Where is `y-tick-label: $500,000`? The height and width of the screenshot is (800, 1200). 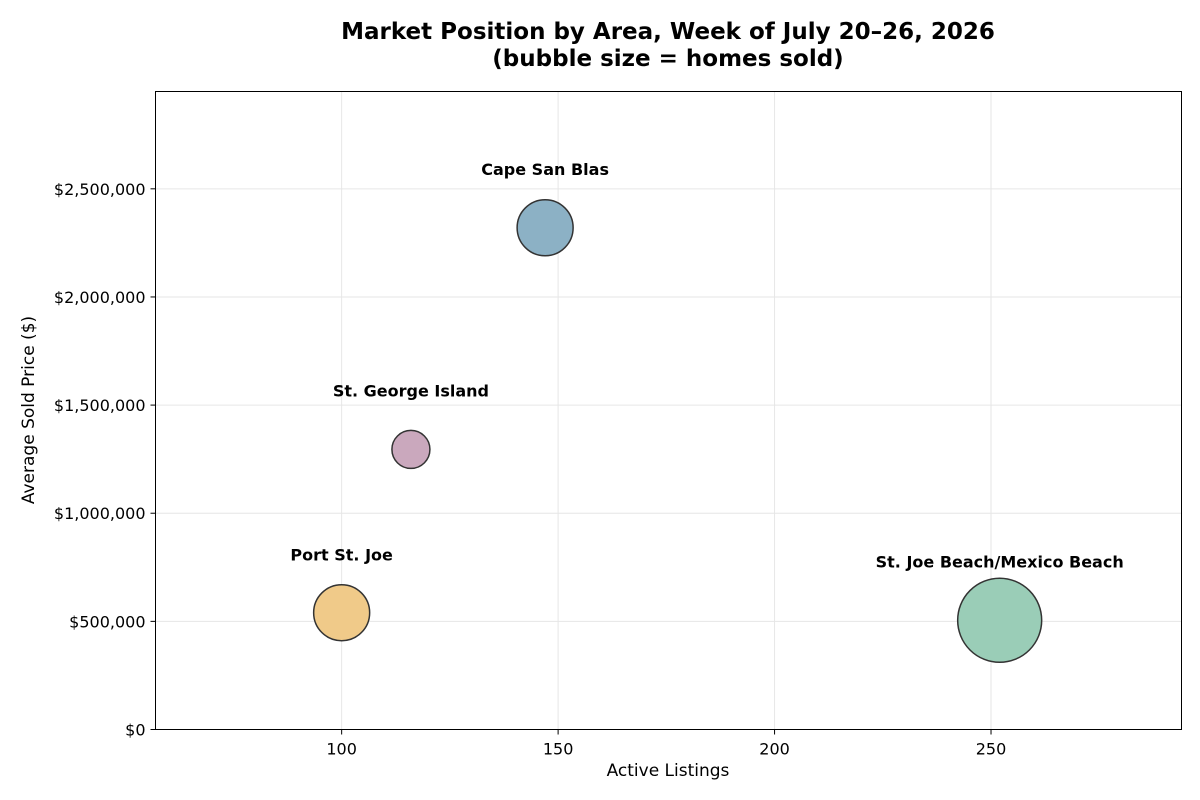
y-tick-label: $500,000 is located at coordinates (107, 621).